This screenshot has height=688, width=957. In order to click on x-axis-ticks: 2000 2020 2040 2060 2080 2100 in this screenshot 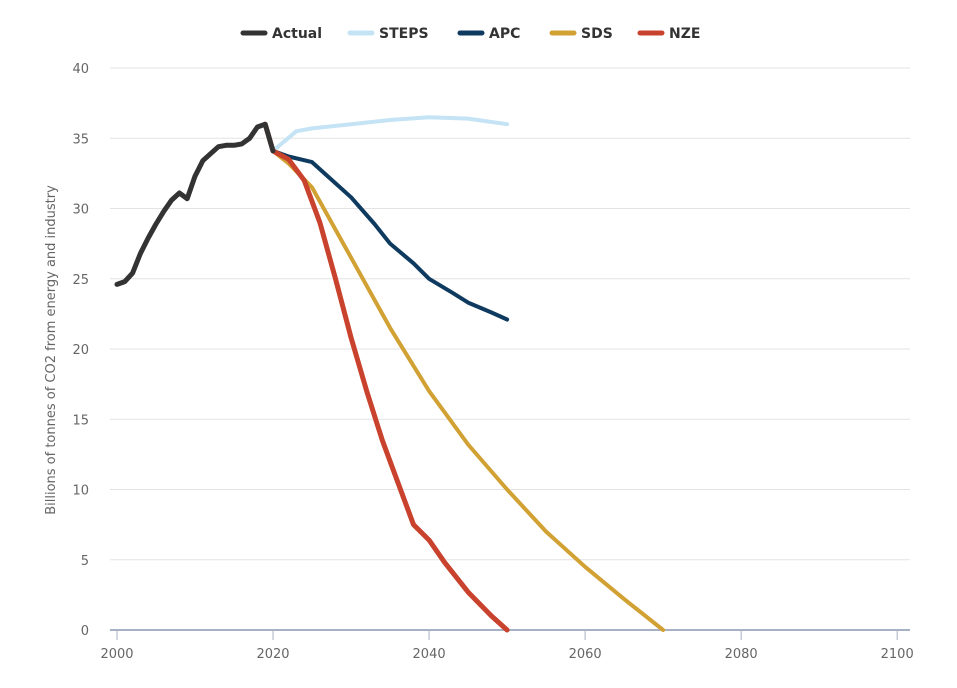, I will do `click(507, 646)`.